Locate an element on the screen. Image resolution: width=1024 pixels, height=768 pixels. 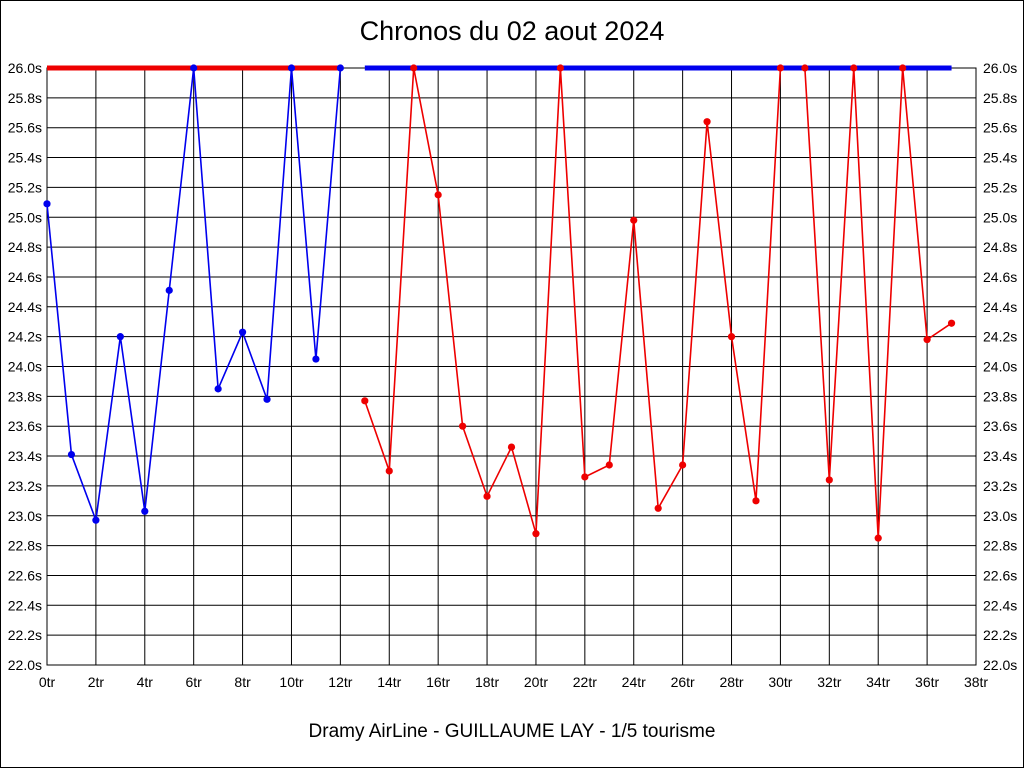
x-tick-label: 18tr is located at coordinates (487, 682).